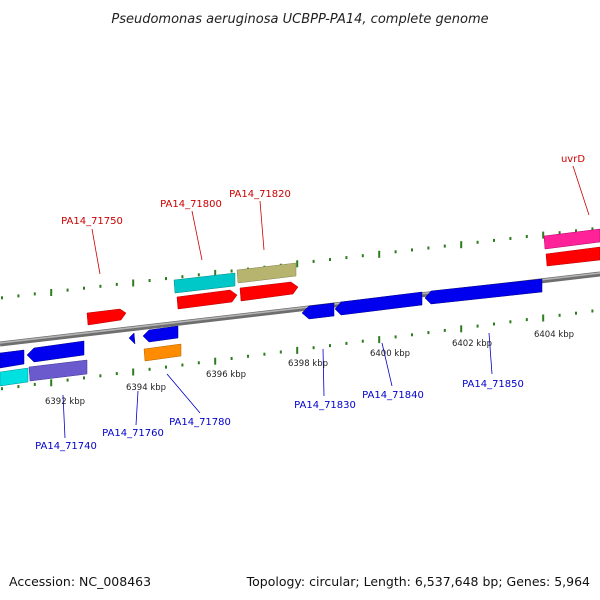 This screenshot has width=600, height=600. I want to click on kbp-label-6400: 6400 kbp, so click(390, 354).